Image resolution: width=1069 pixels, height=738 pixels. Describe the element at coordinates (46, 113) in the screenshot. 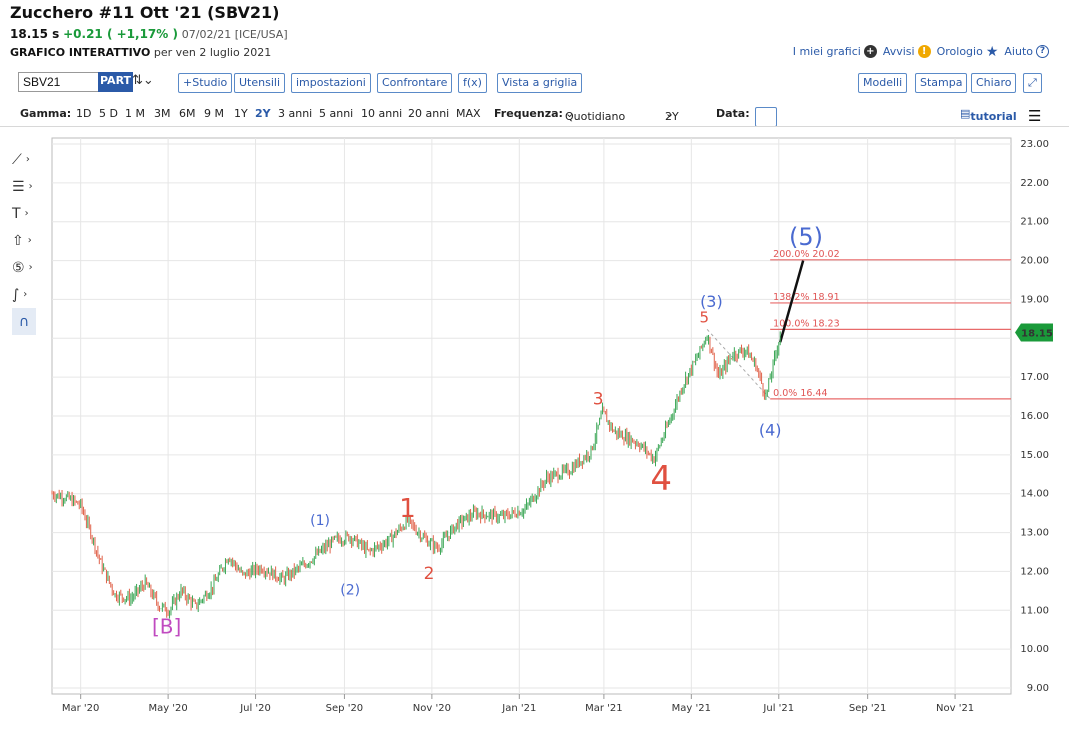

I see `range-label: Gamma:` at that location.